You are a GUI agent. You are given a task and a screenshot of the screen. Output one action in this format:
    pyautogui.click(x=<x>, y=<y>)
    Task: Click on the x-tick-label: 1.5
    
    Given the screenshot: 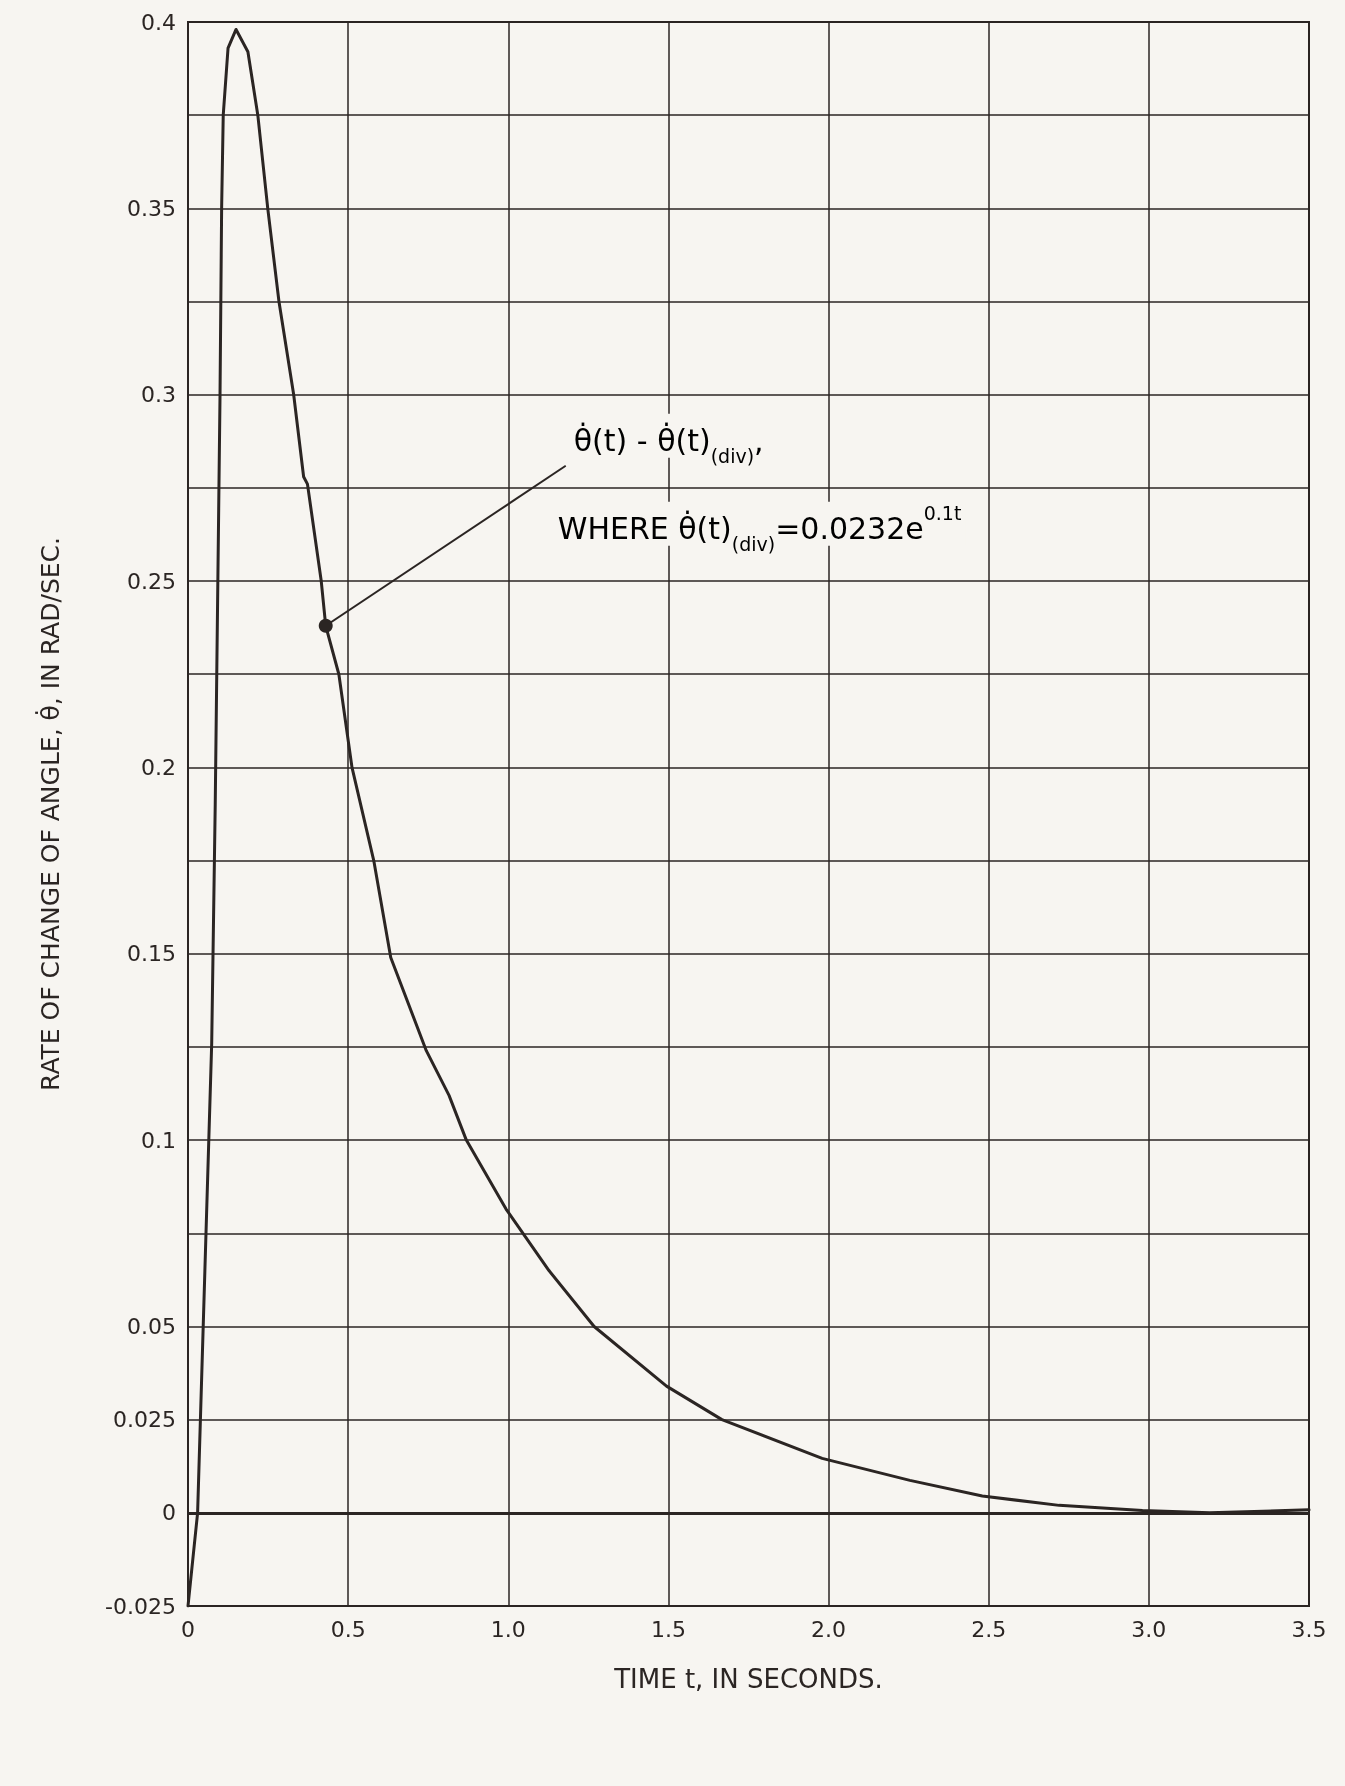 What is the action you would take?
    pyautogui.click(x=668, y=1629)
    